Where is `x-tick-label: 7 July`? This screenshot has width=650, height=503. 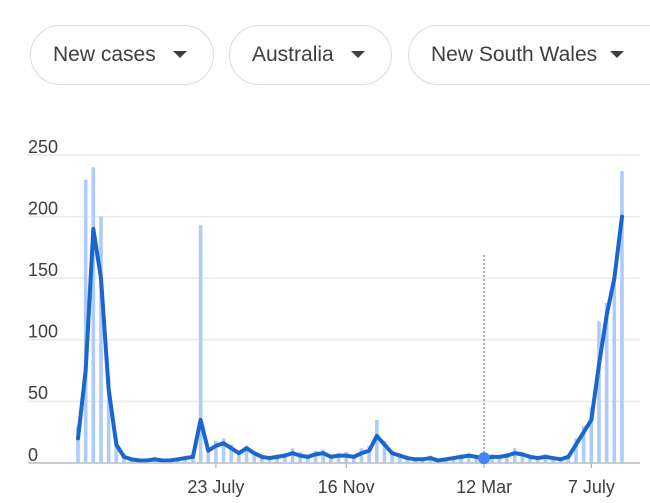 x-tick-label: 7 July is located at coordinates (591, 487).